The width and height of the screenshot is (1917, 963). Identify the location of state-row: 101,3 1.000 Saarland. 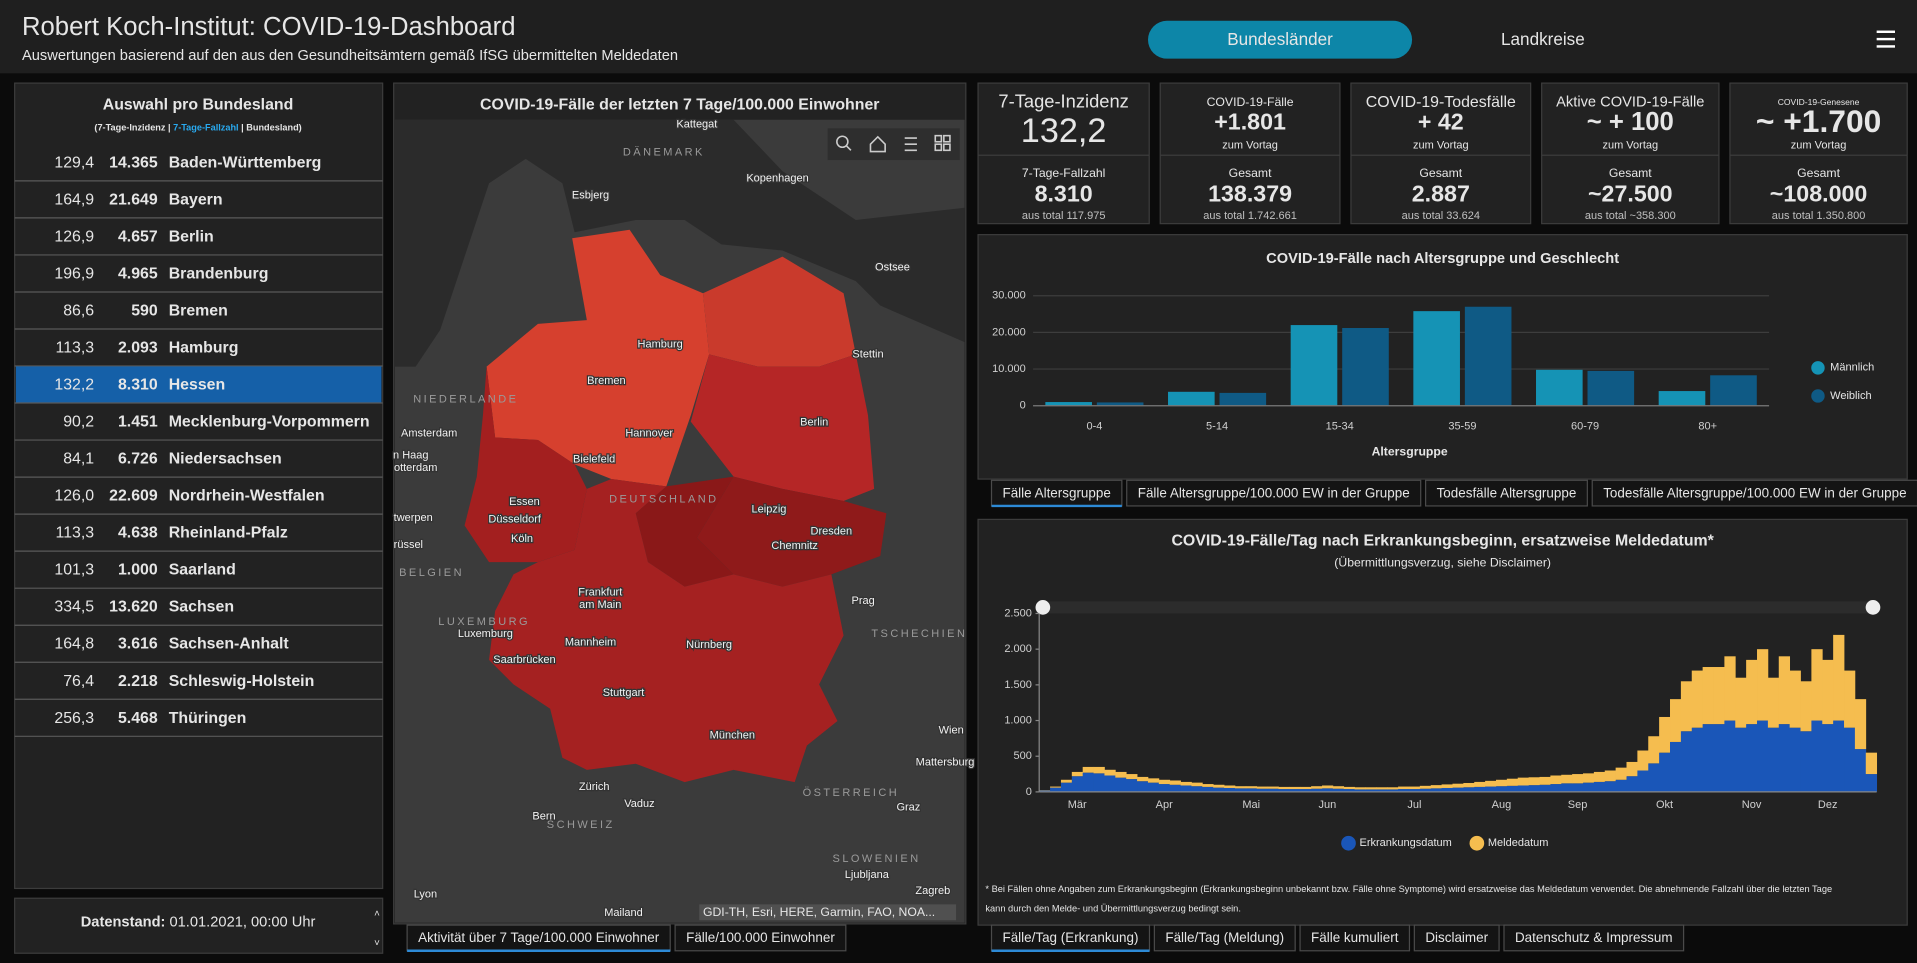
(198, 570).